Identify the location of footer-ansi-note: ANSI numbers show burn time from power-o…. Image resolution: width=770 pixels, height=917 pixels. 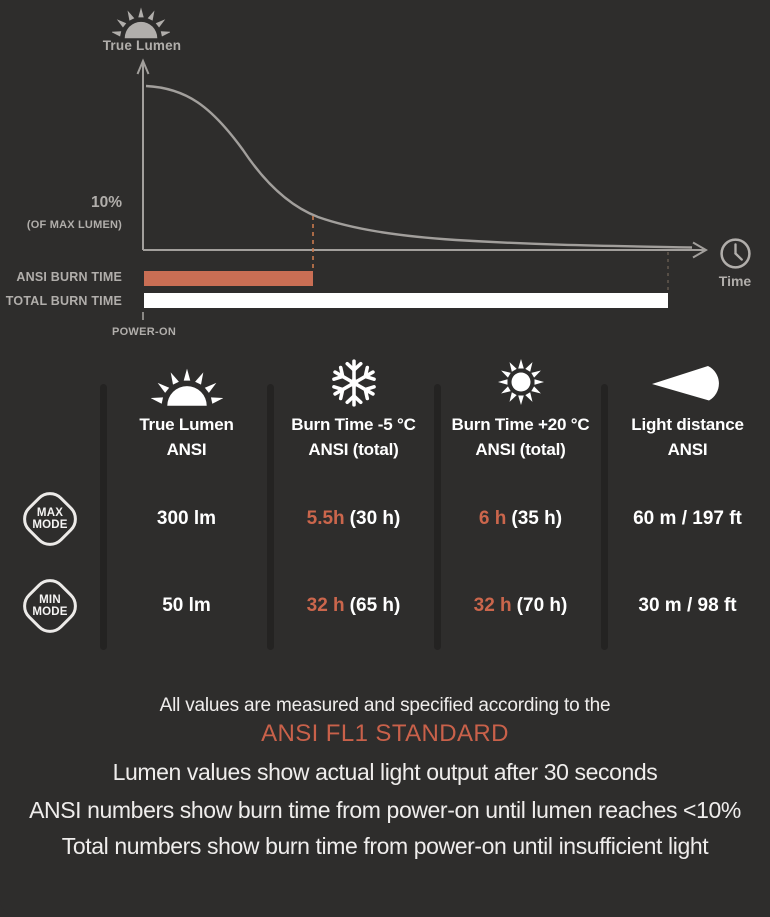
(385, 810).